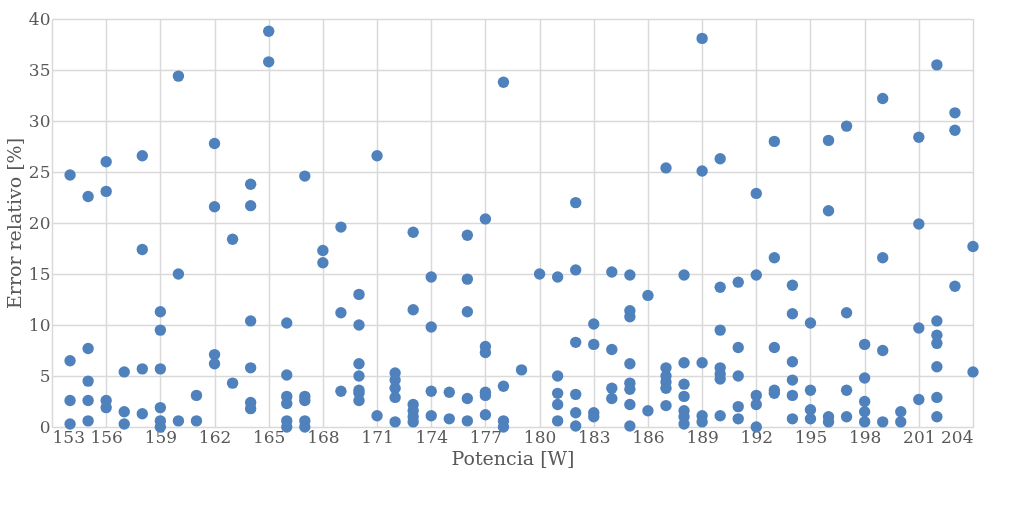 The image size is (1011, 512). I want to click on x-tick-label: 192, so click(757, 436).